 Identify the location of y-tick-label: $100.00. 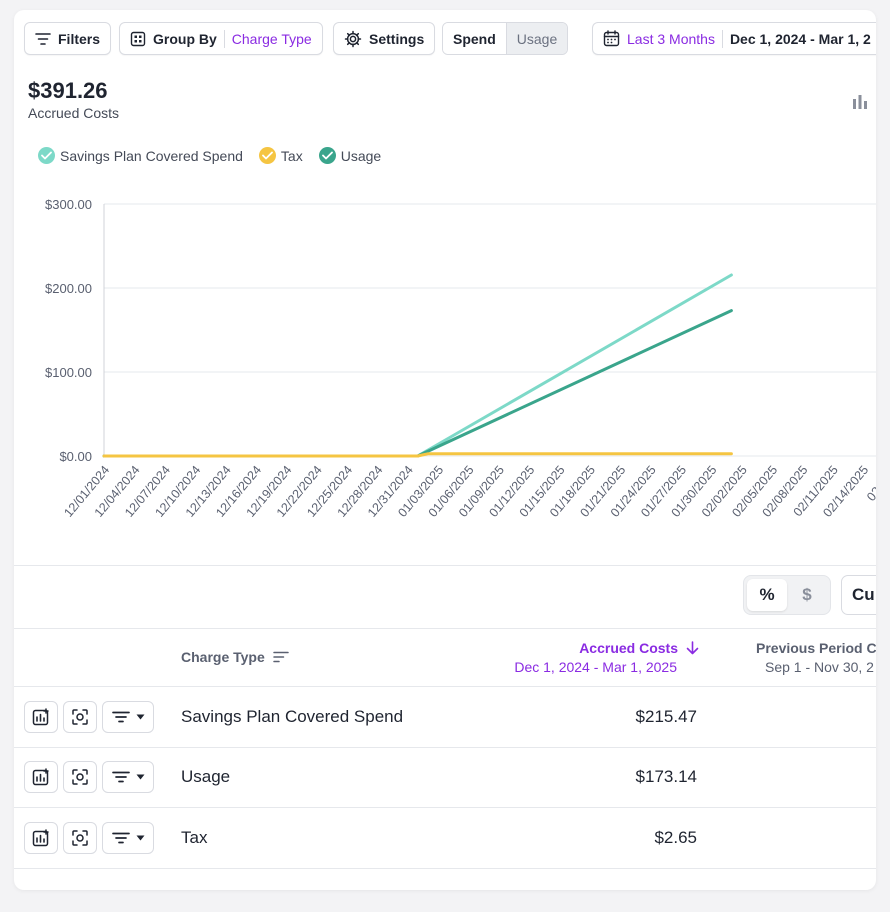
(68, 372).